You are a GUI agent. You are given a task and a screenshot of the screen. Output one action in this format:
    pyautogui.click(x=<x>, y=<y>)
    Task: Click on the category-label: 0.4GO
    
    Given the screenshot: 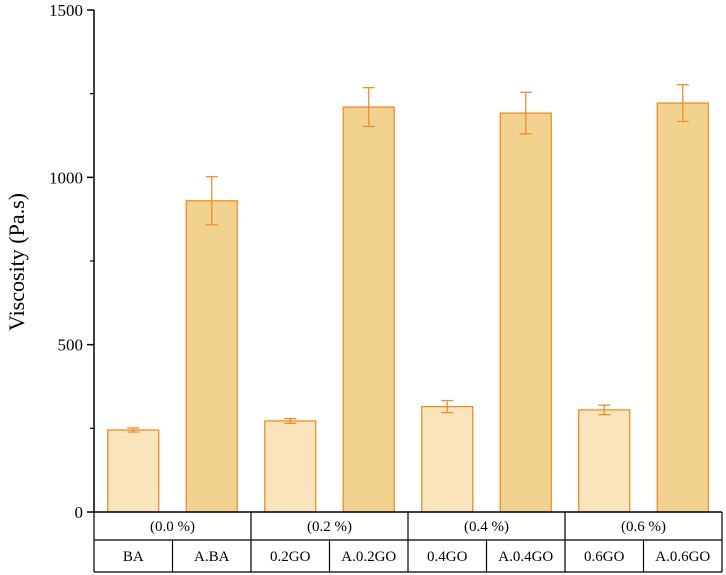 What is the action you would take?
    pyautogui.click(x=447, y=557)
    